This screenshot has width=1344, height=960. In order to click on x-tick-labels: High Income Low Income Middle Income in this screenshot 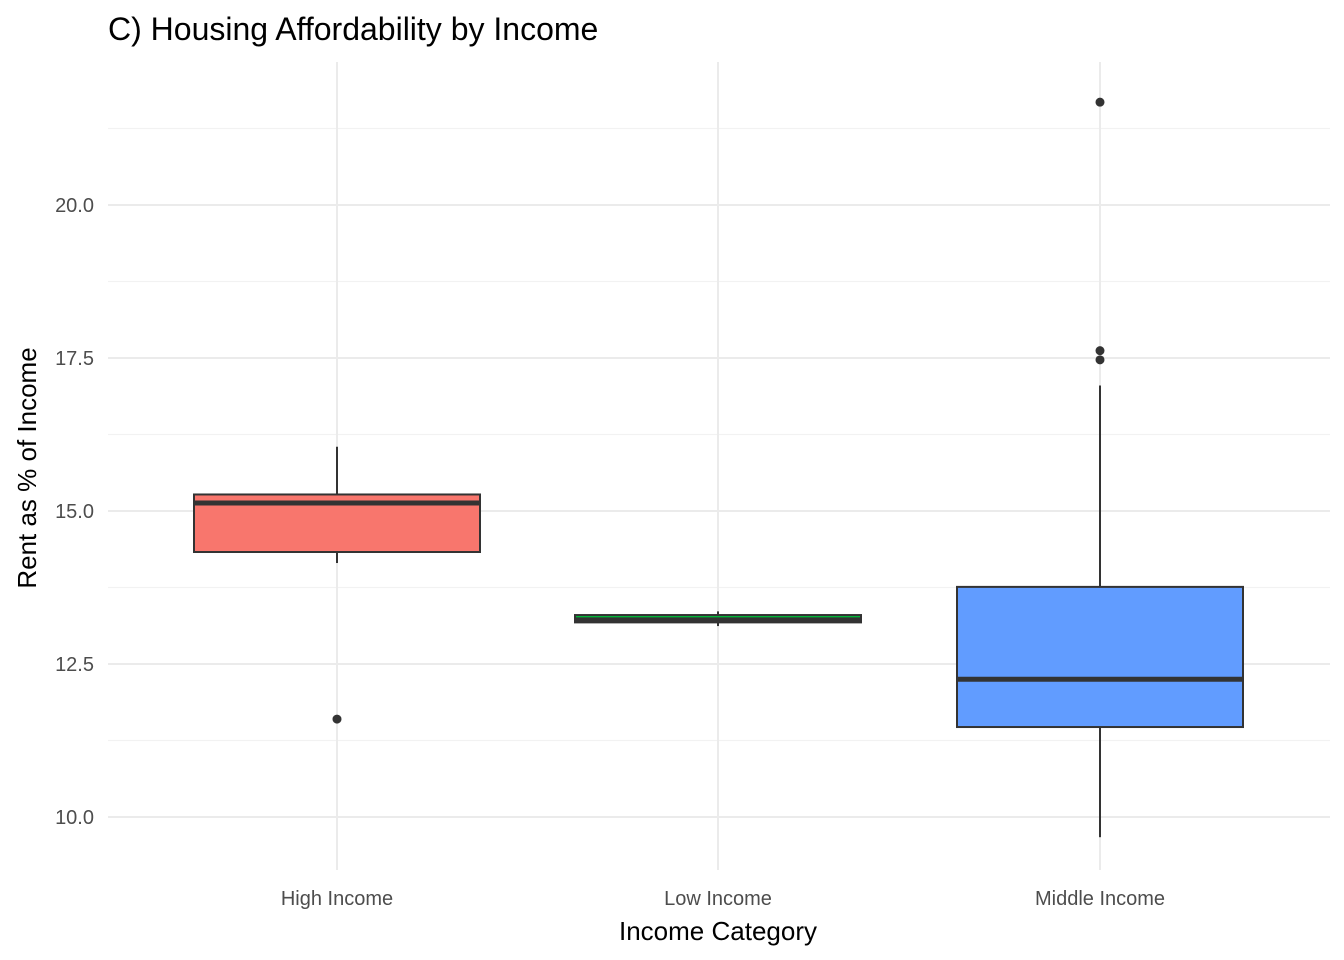, I will do `click(723, 899)`.